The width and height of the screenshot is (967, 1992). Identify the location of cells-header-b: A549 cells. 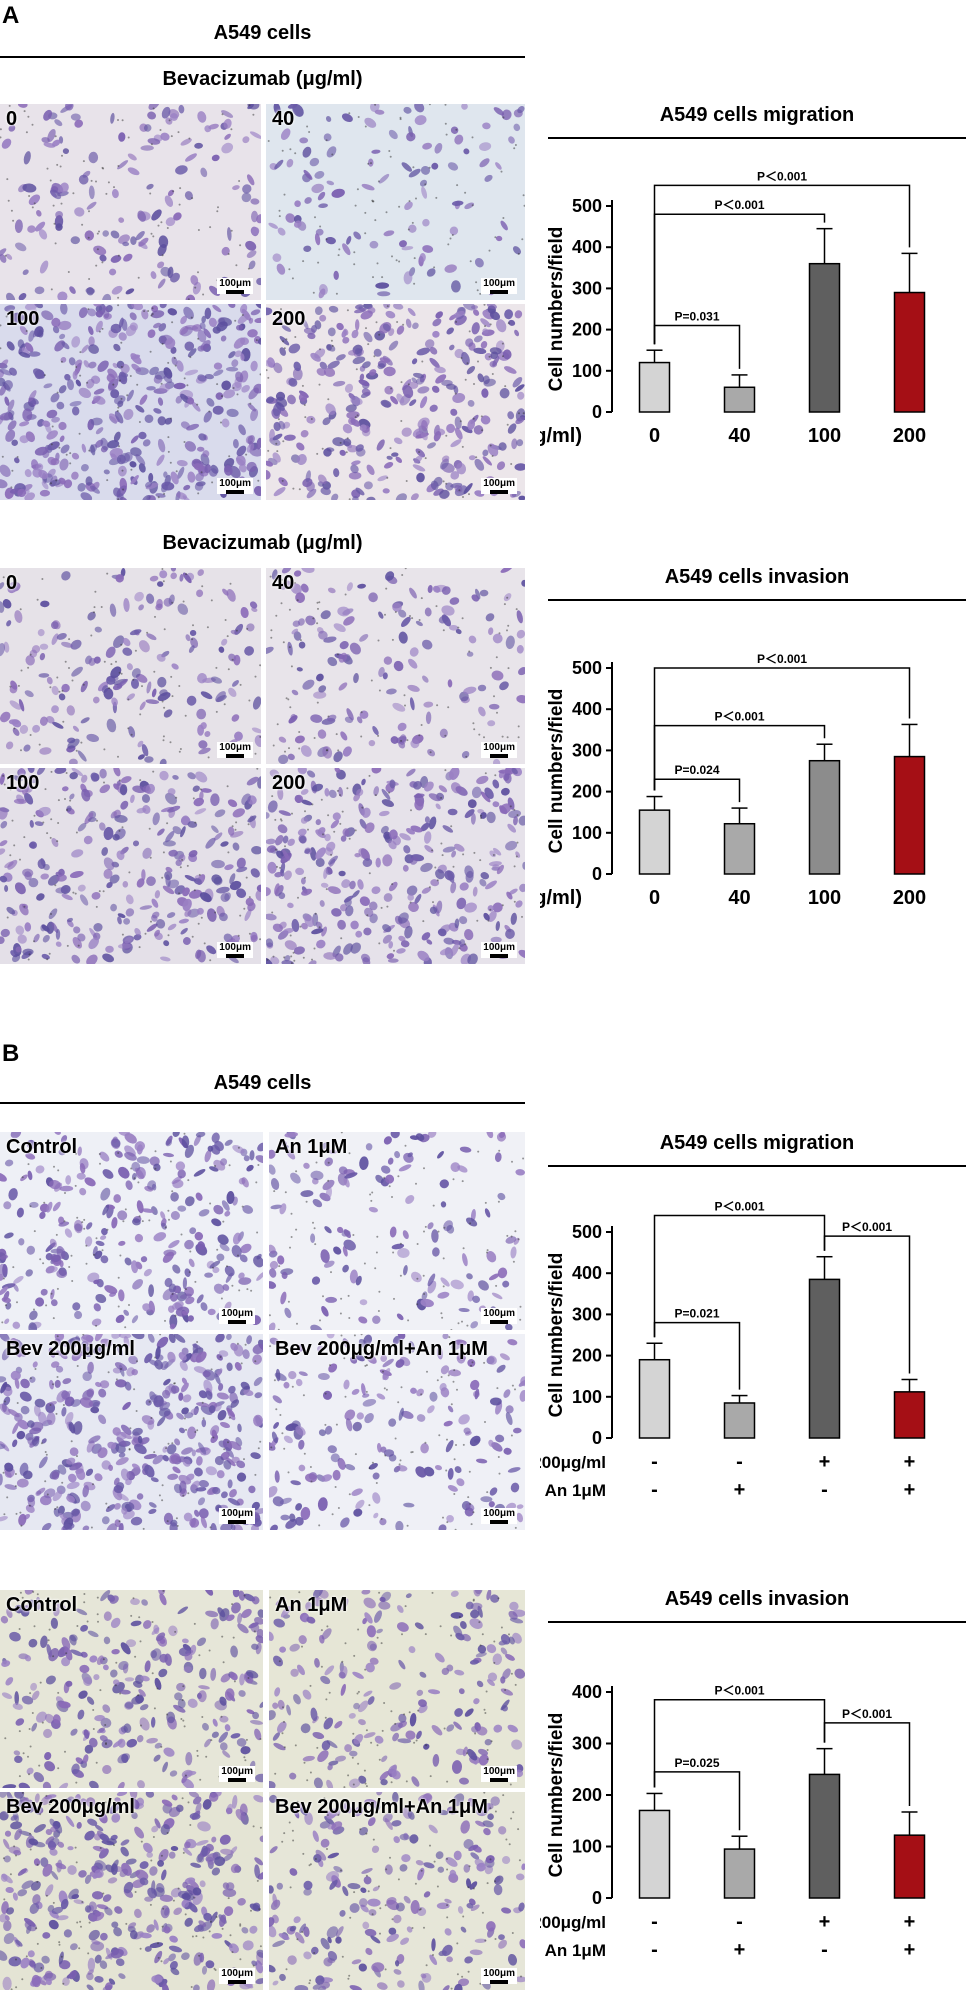
(262, 1083).